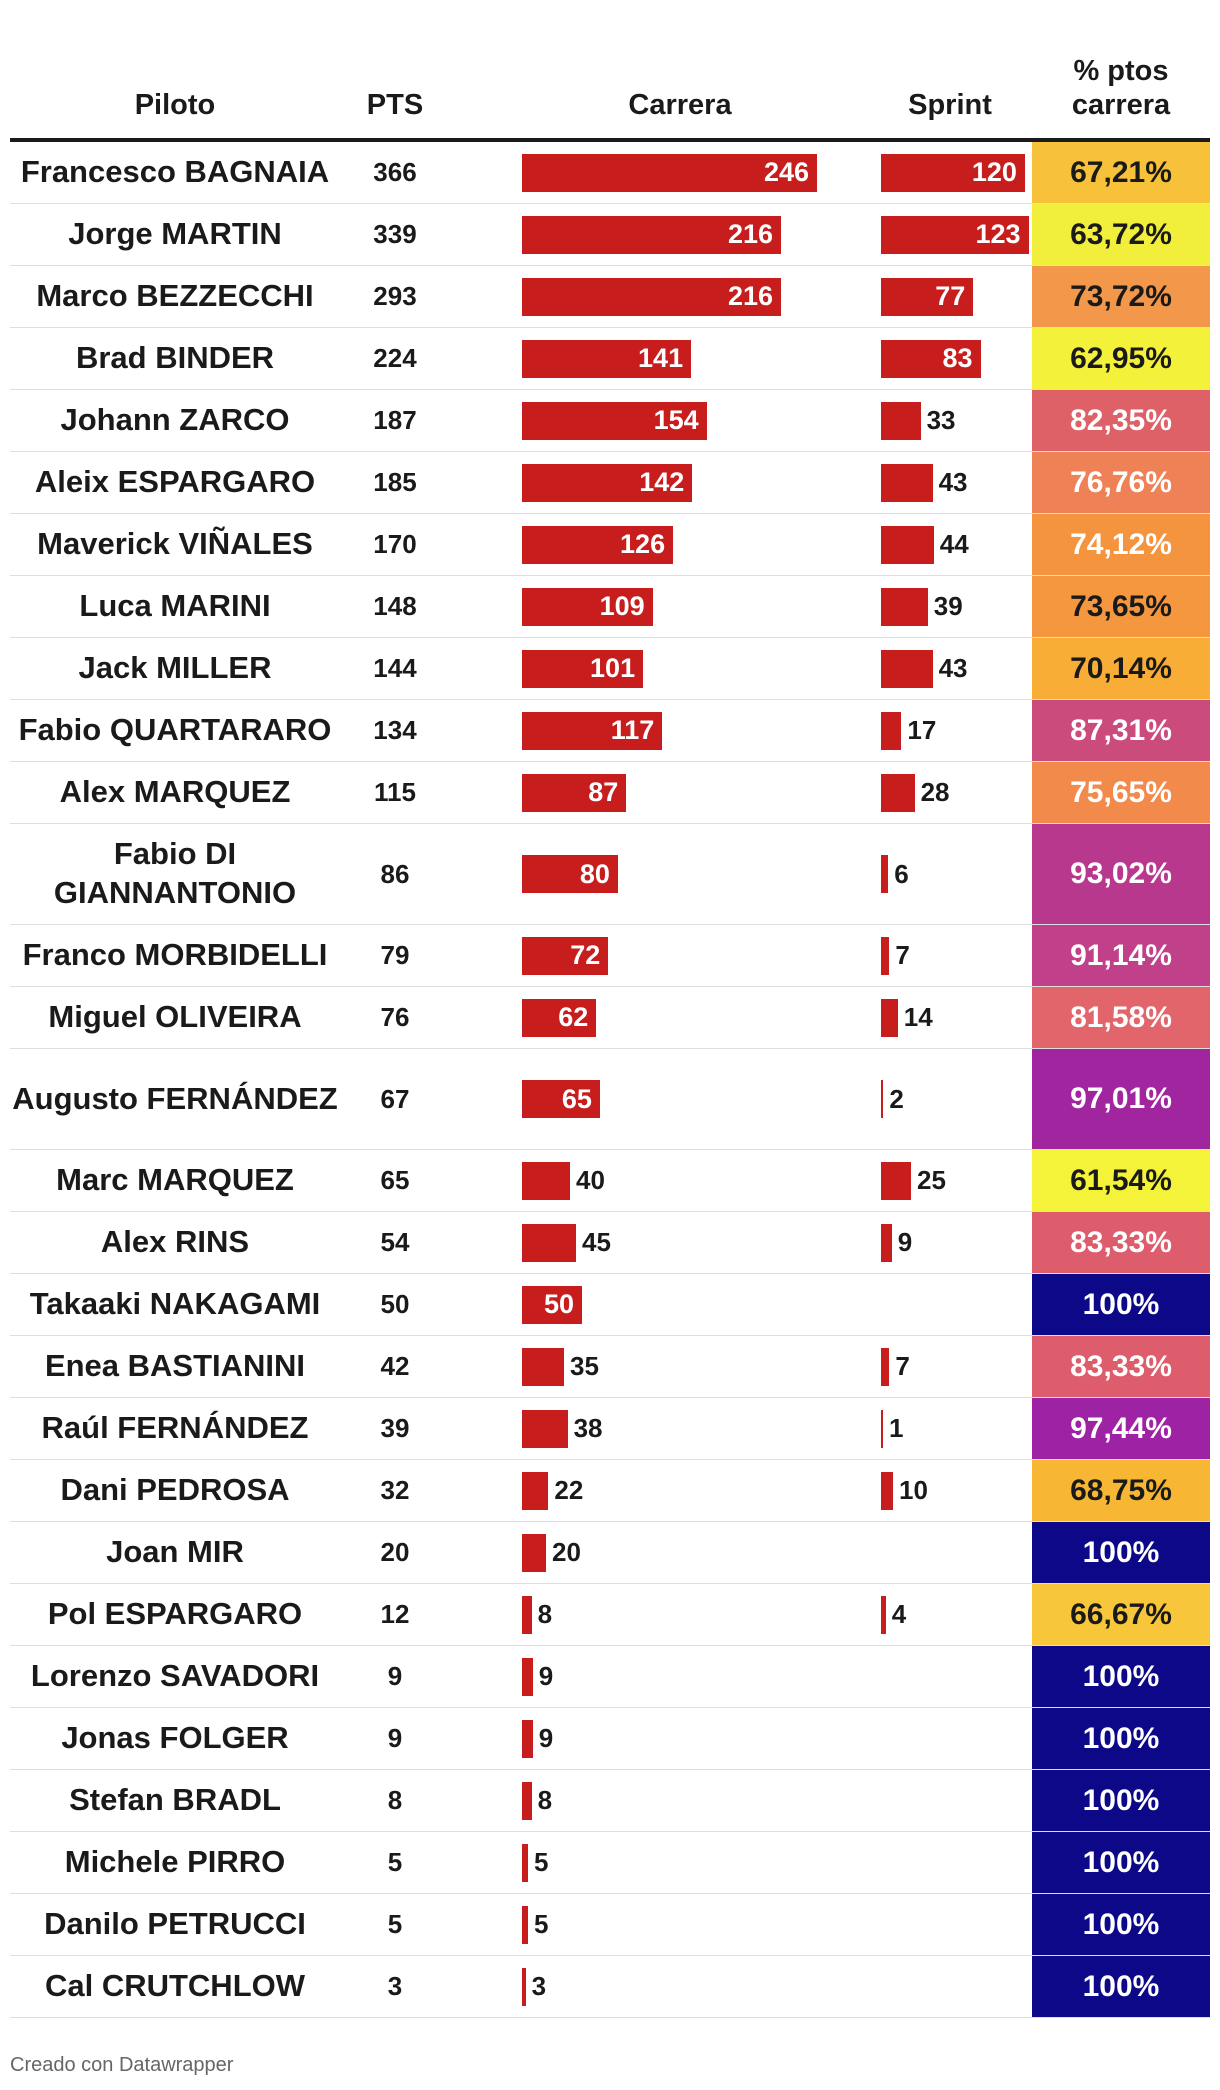  Describe the element at coordinates (587, 606) in the screenshot. I see `carrera-bar: 109` at that location.